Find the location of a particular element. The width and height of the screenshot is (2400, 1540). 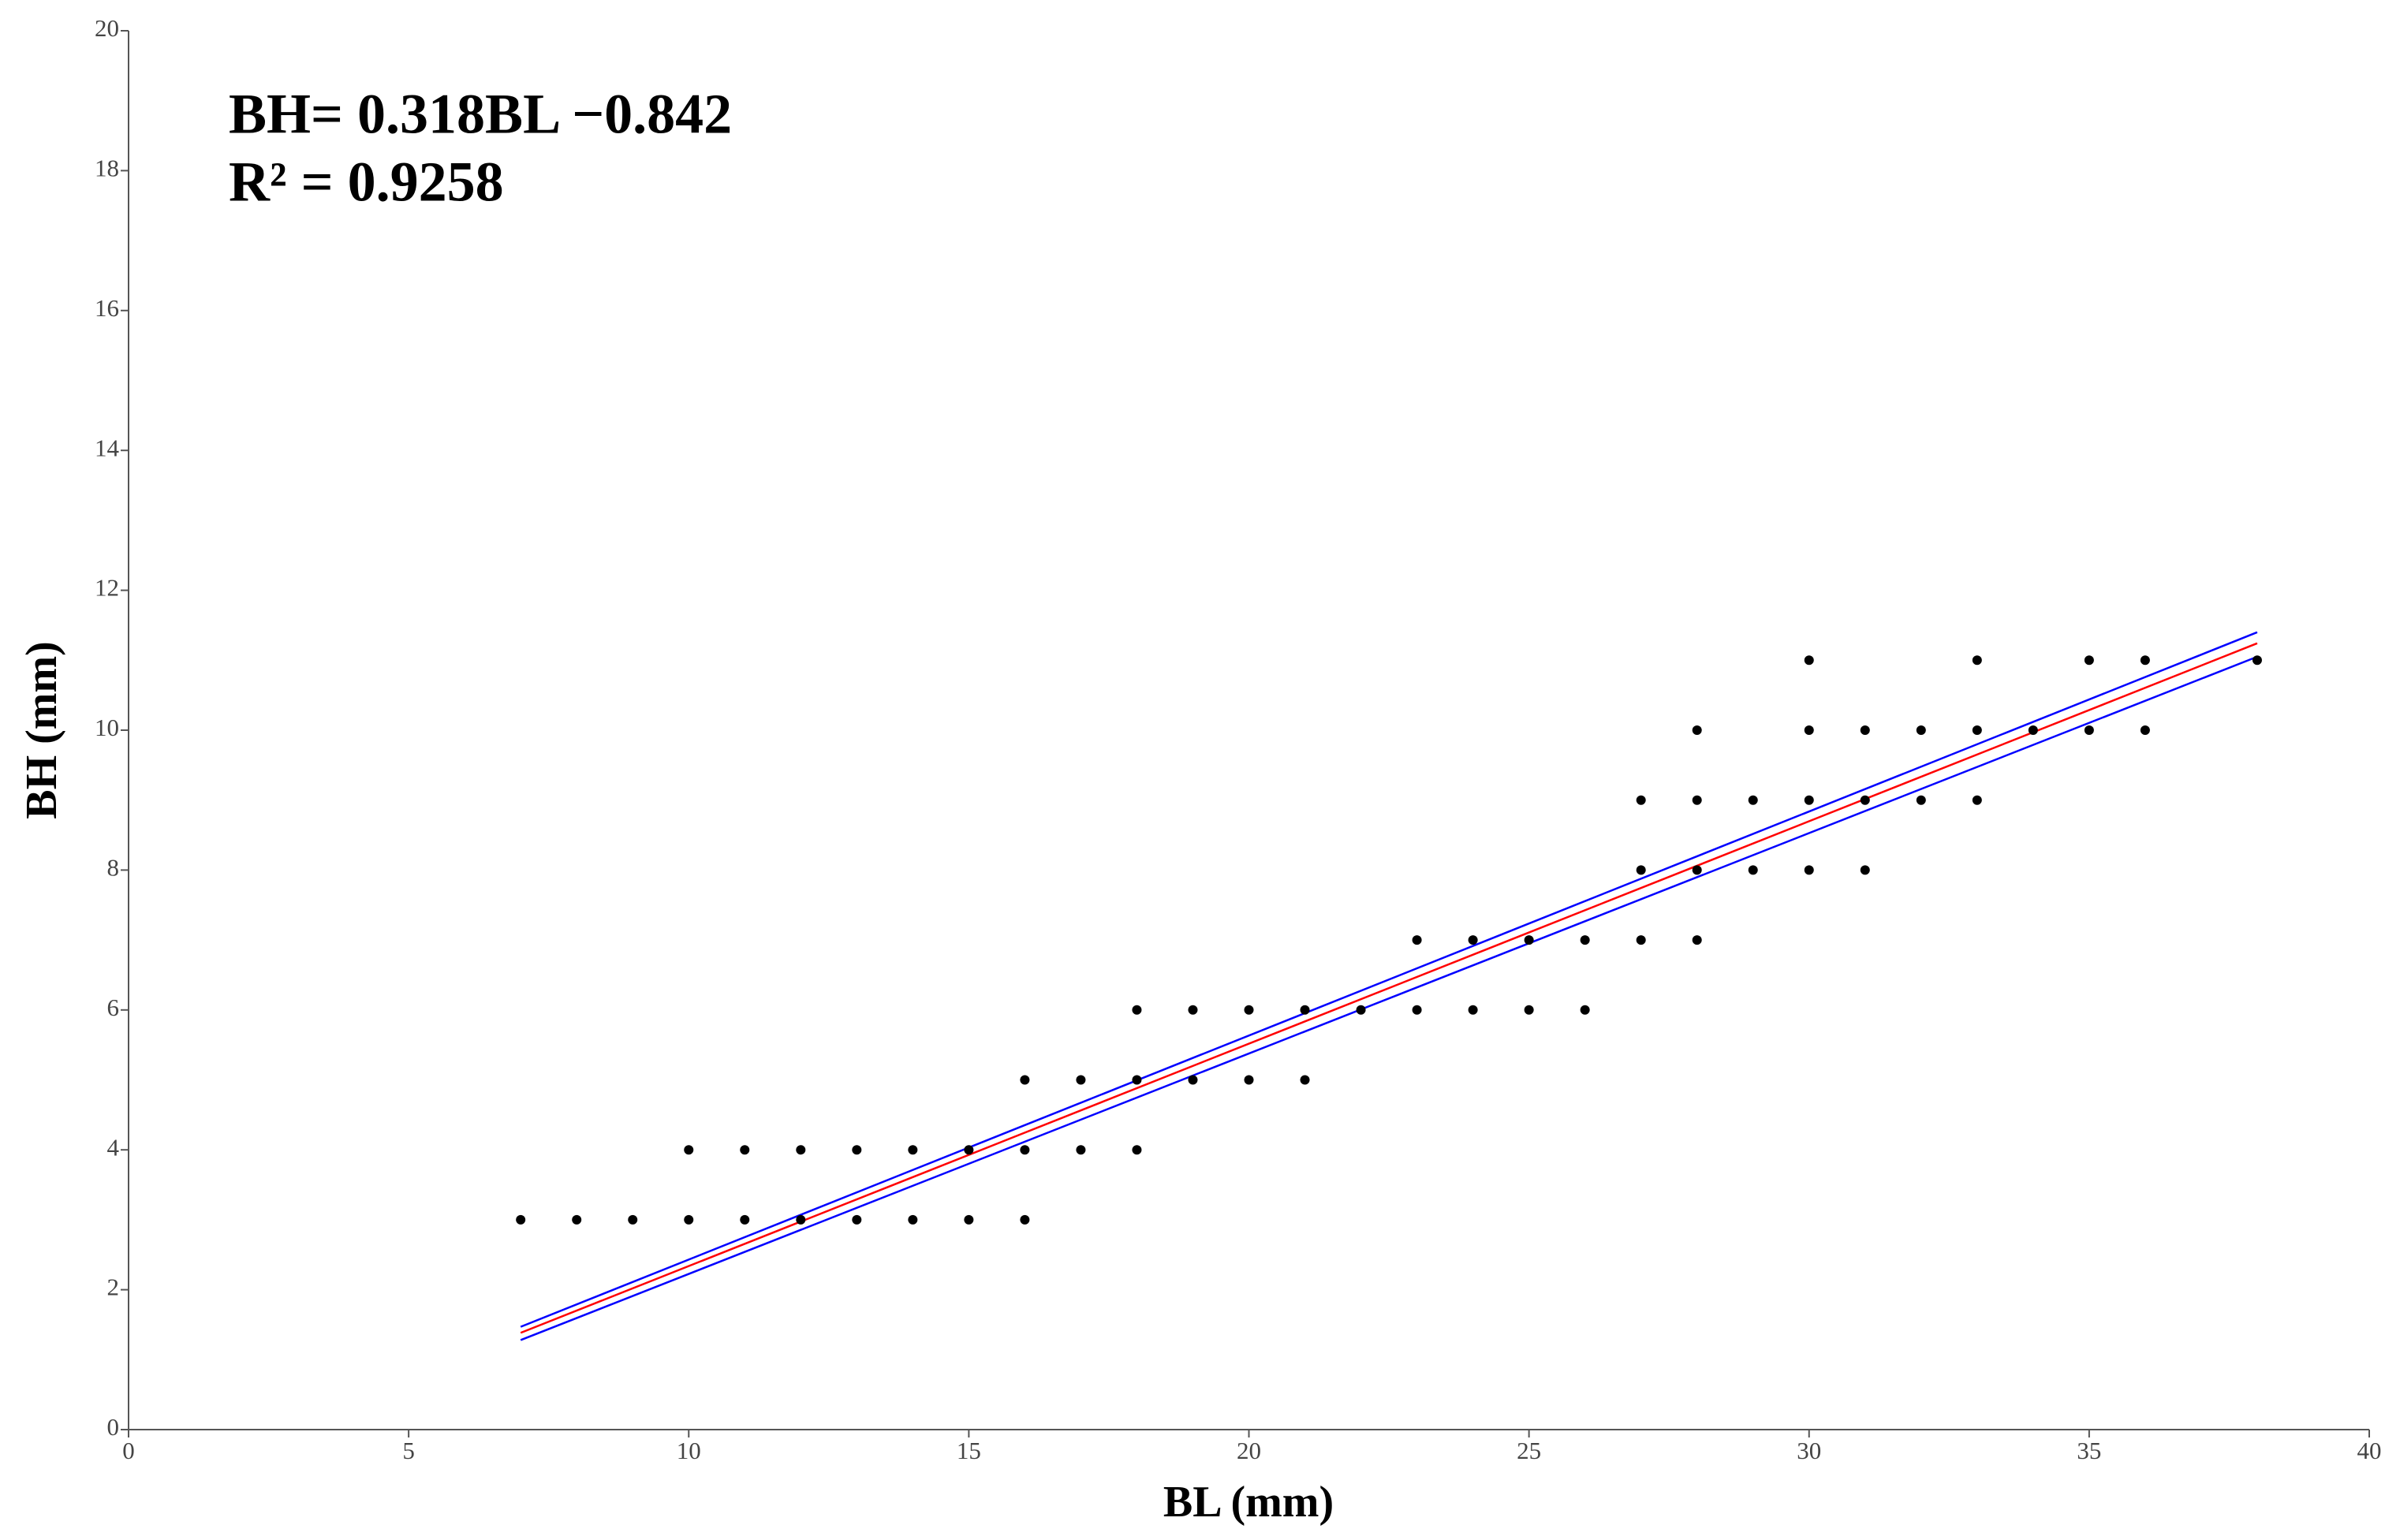

y-axis-label: BH (mm) is located at coordinates (41, 730).